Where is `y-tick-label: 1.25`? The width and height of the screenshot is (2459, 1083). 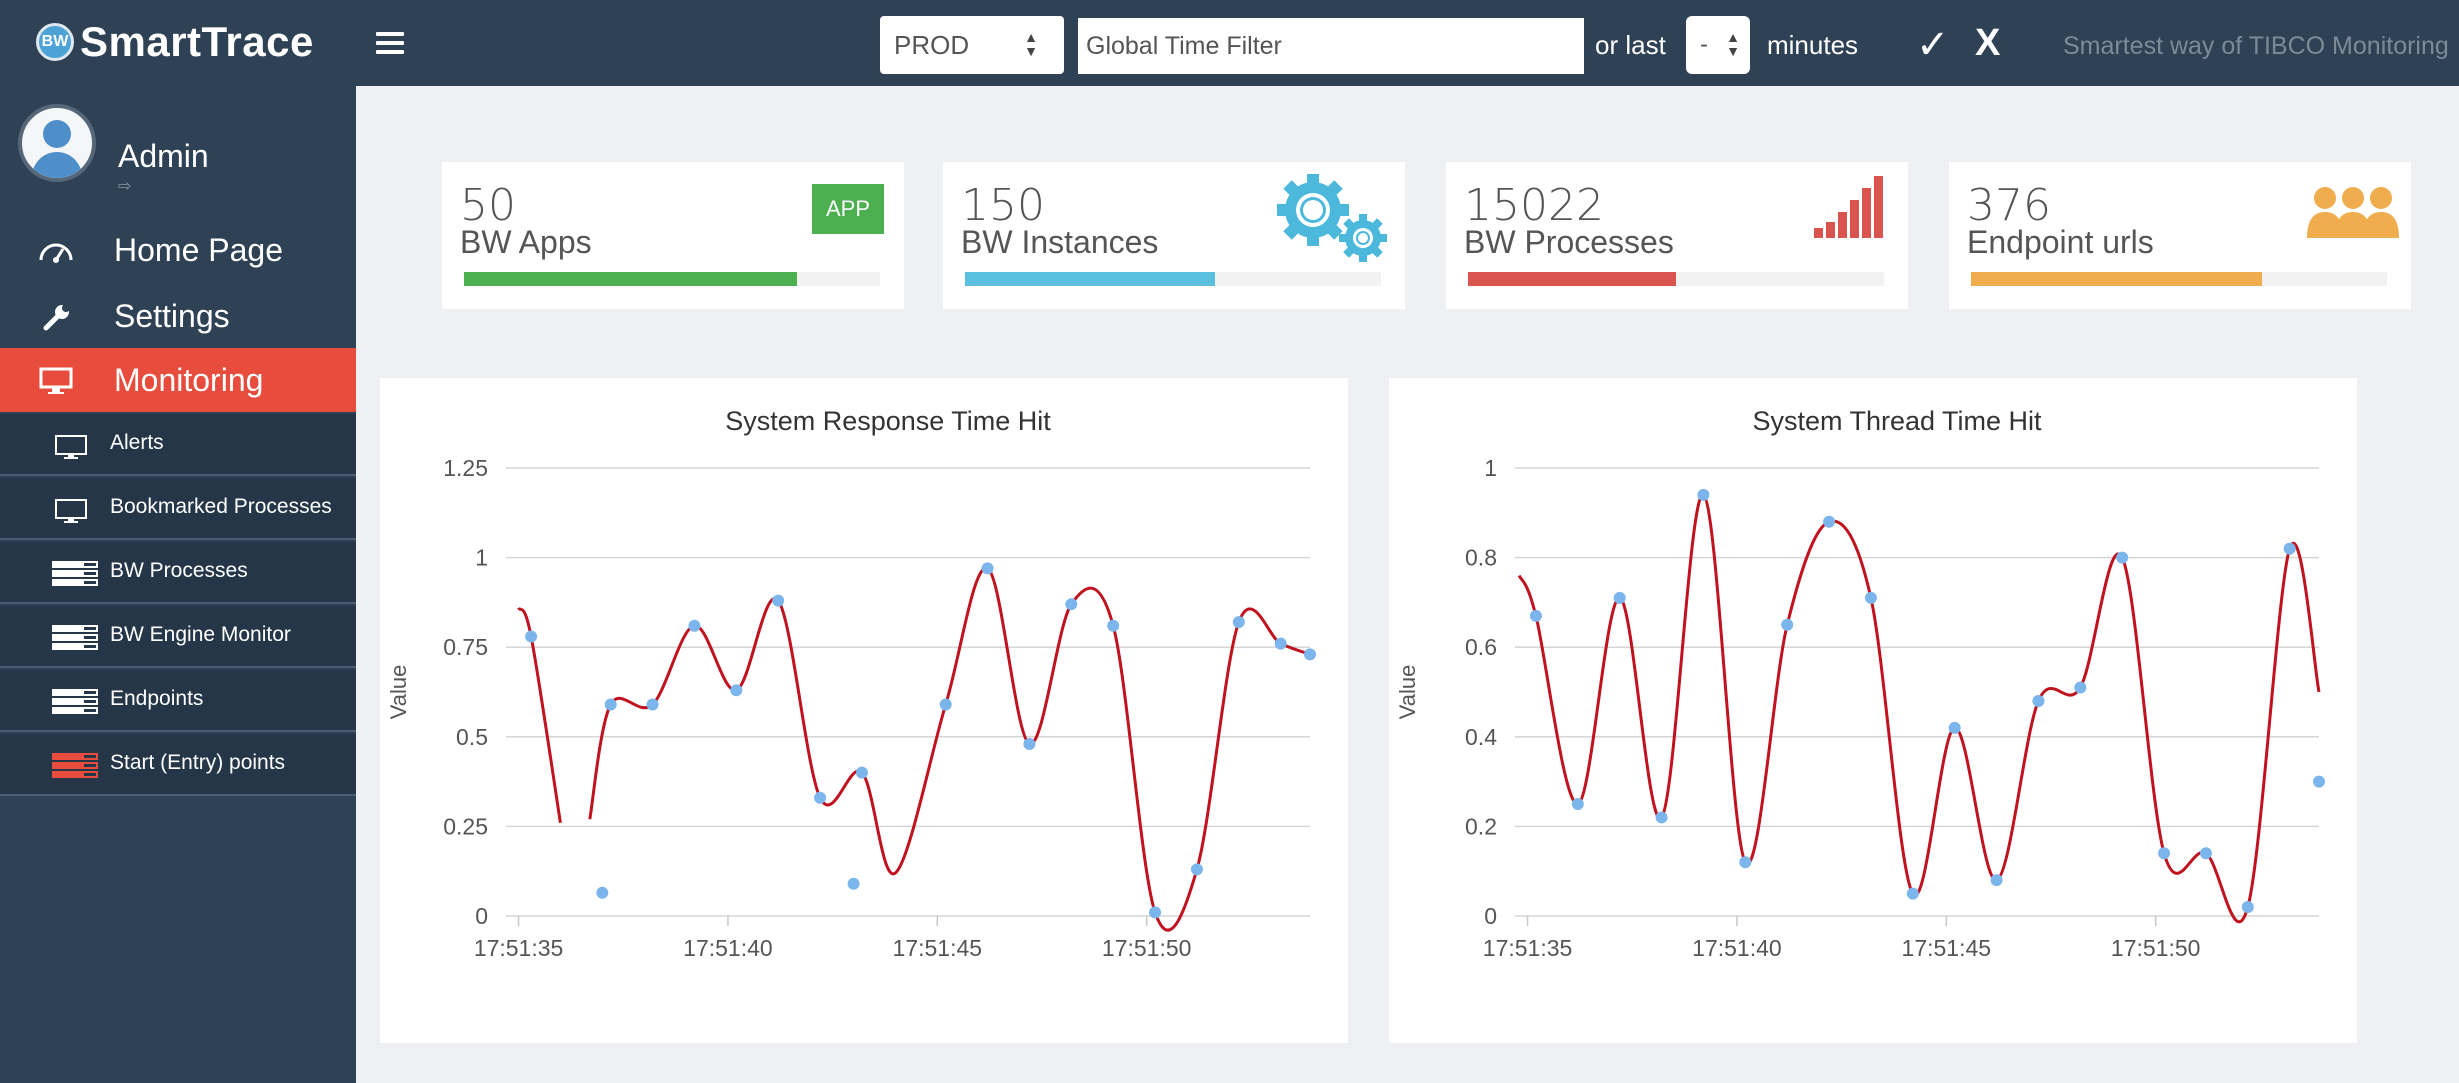
y-tick-label: 1.25 is located at coordinates (465, 468).